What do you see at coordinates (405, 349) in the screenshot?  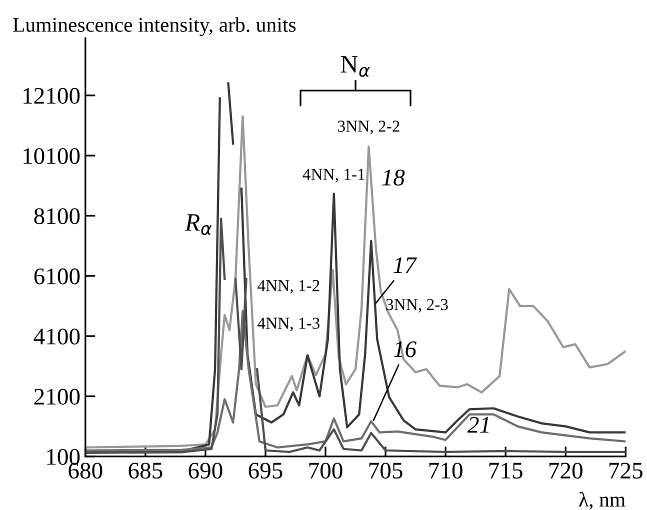 I see `annotation: 16` at bounding box center [405, 349].